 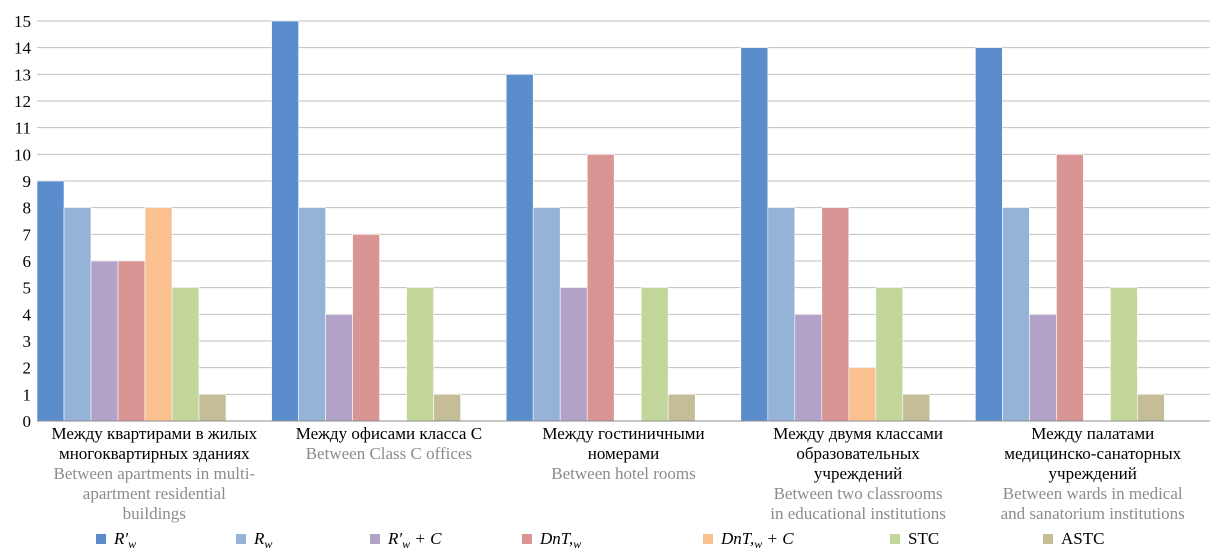 What do you see at coordinates (1093, 513) in the screenshot?
I see `category-label-en: and sanatorium institutions` at bounding box center [1093, 513].